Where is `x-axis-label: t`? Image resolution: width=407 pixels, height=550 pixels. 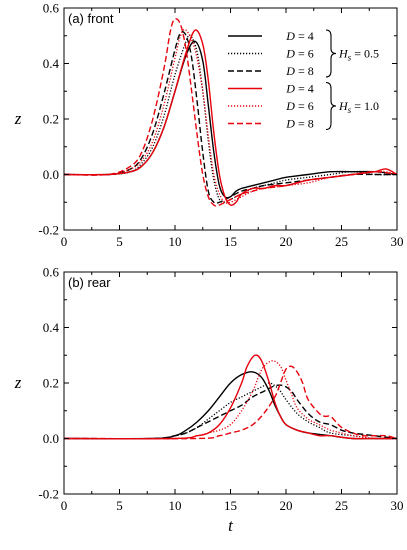
x-axis-label: t is located at coordinates (231, 525).